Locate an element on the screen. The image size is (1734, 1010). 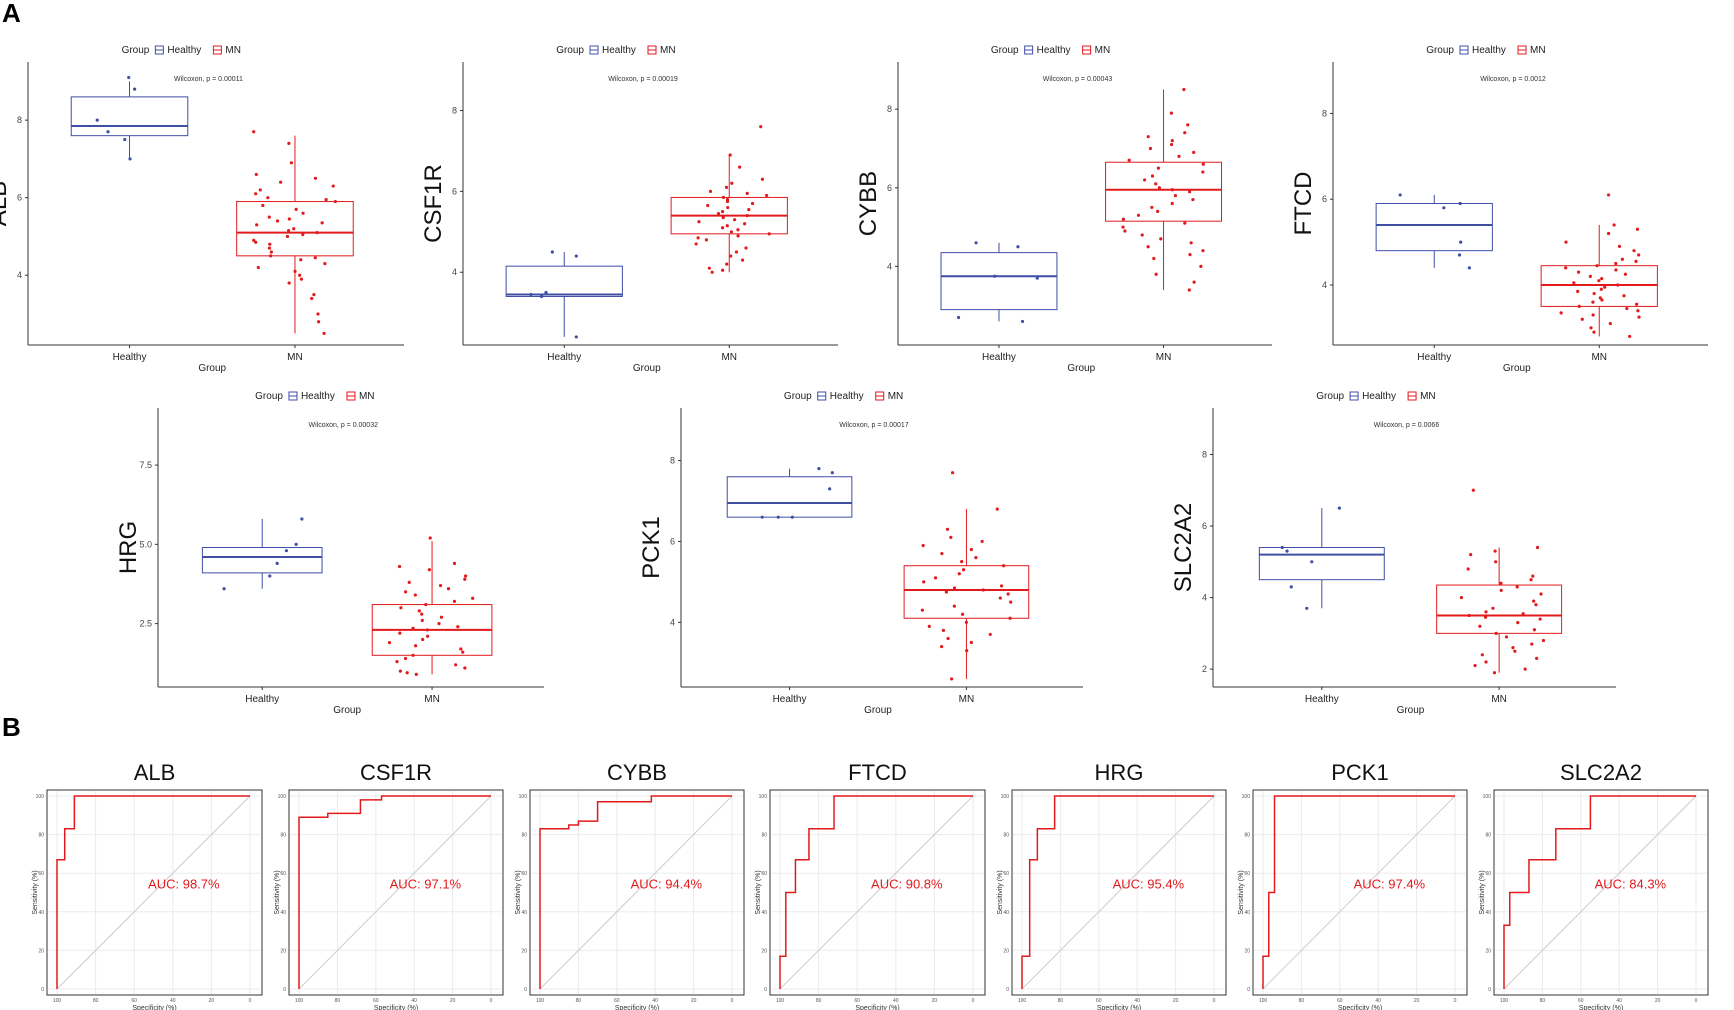
roc-y-tick-label: 20 is located at coordinates (524, 951).